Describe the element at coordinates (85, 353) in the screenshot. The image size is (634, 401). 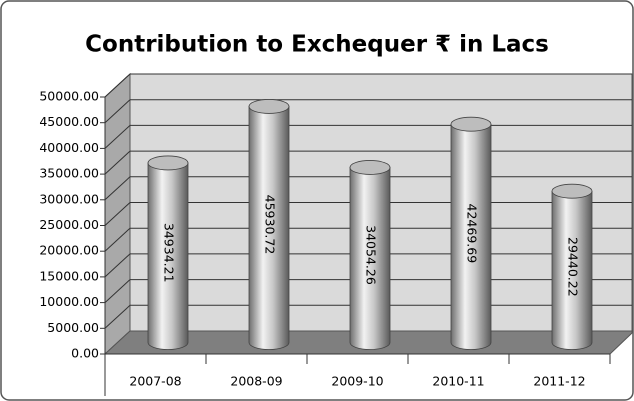
I see `y-tick-label: 0.00` at that location.